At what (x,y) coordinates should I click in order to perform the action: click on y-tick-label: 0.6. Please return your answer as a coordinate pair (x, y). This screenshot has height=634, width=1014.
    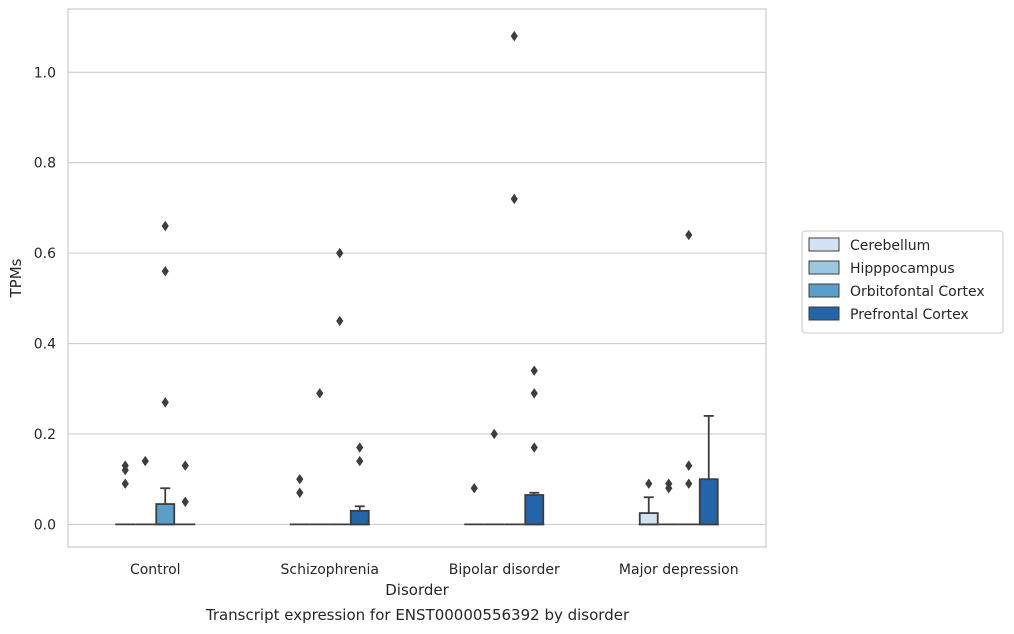
    Looking at the image, I should click on (45, 254).